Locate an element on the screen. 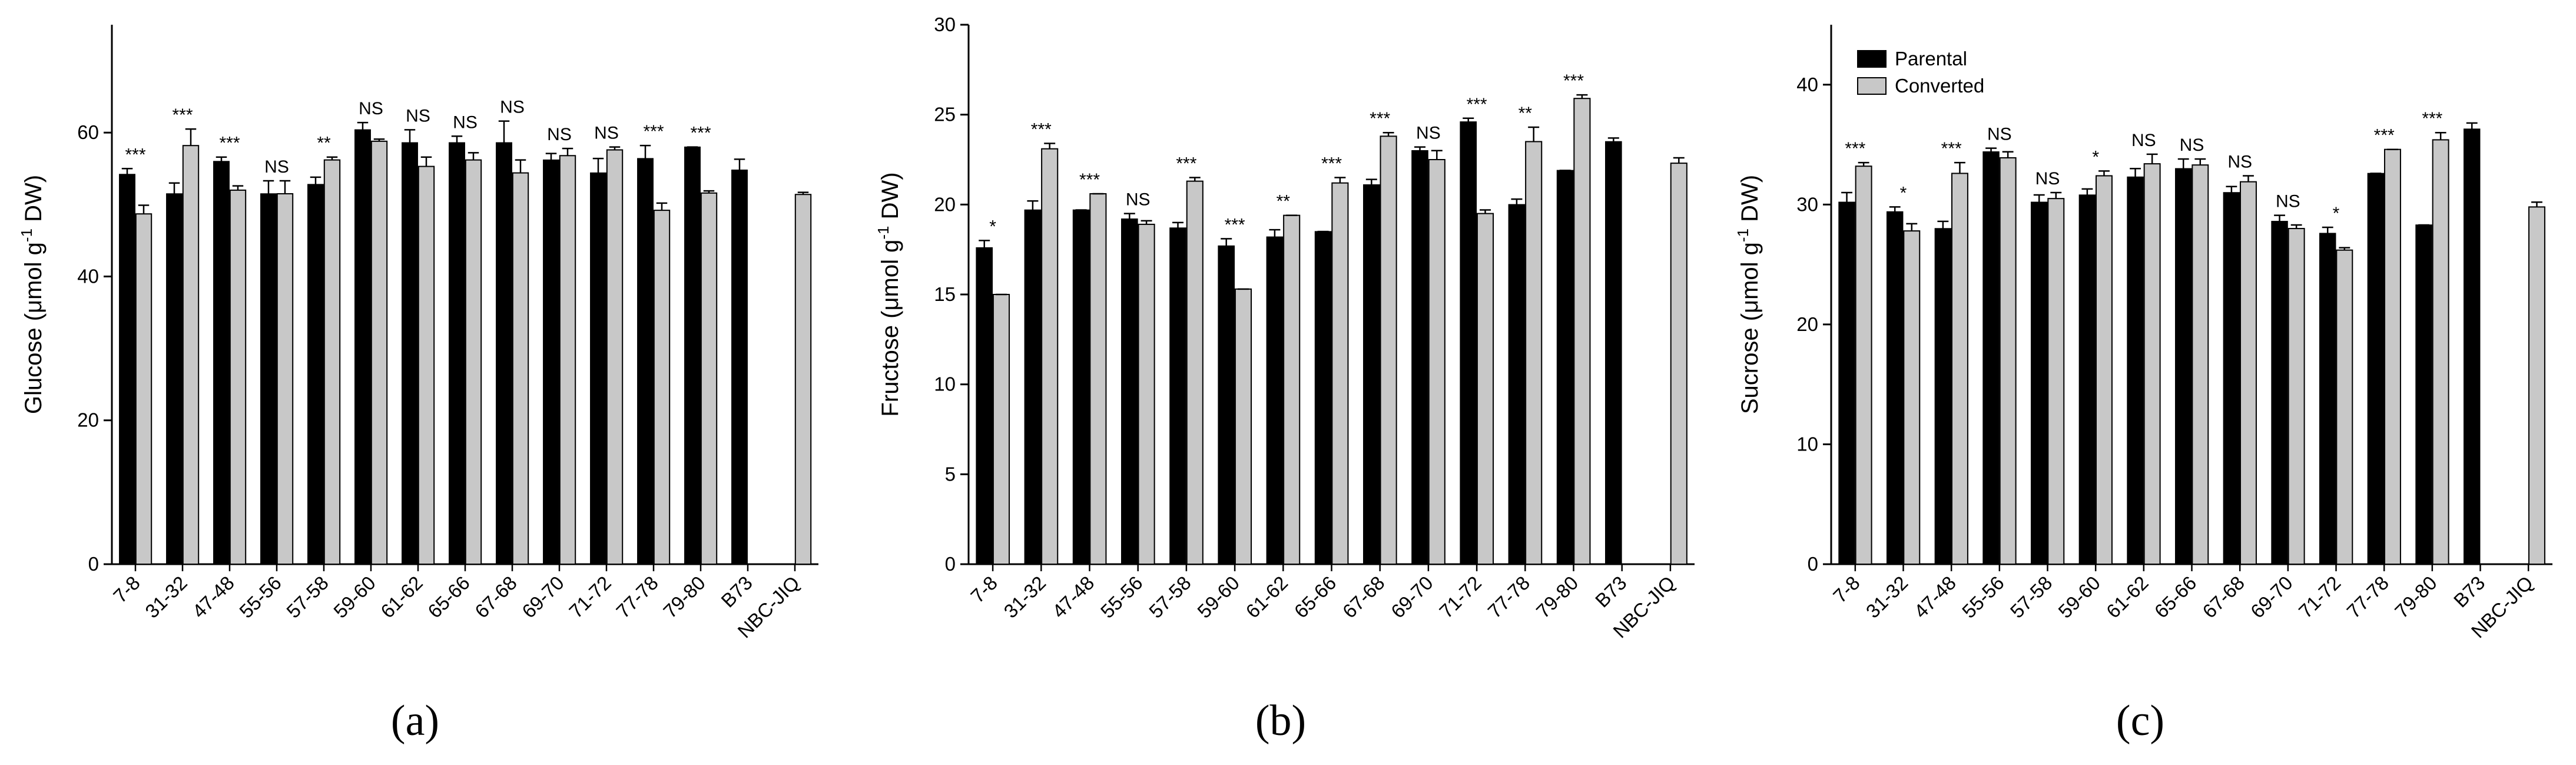  x-tick-label: 47-48 is located at coordinates (1934, 597).